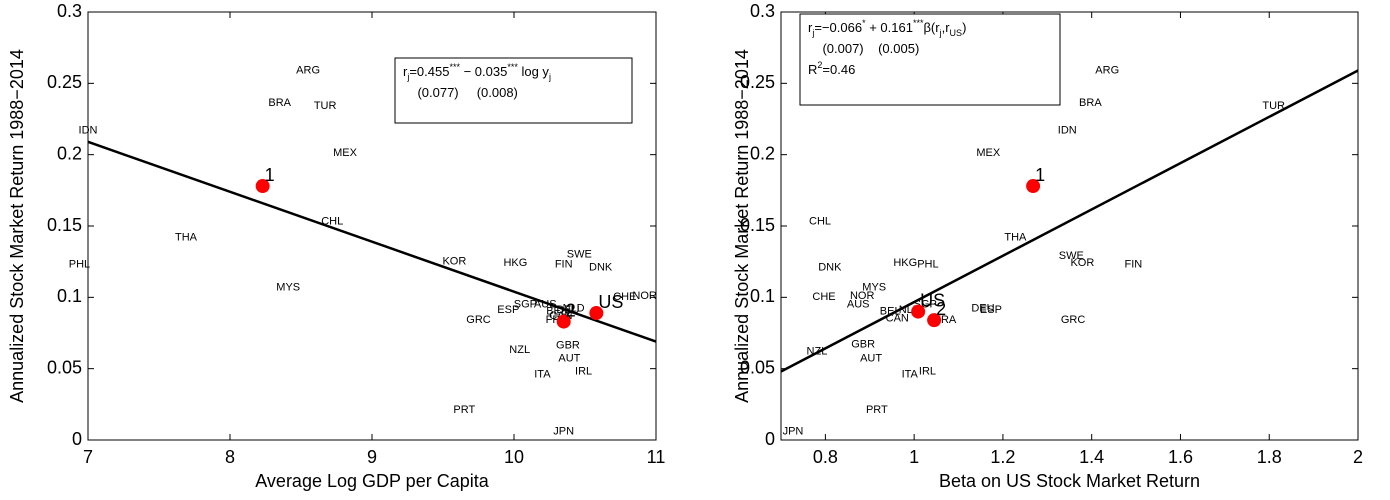 The width and height of the screenshot is (1390, 500). I want to click on country-point: NOR, so click(644, 296).